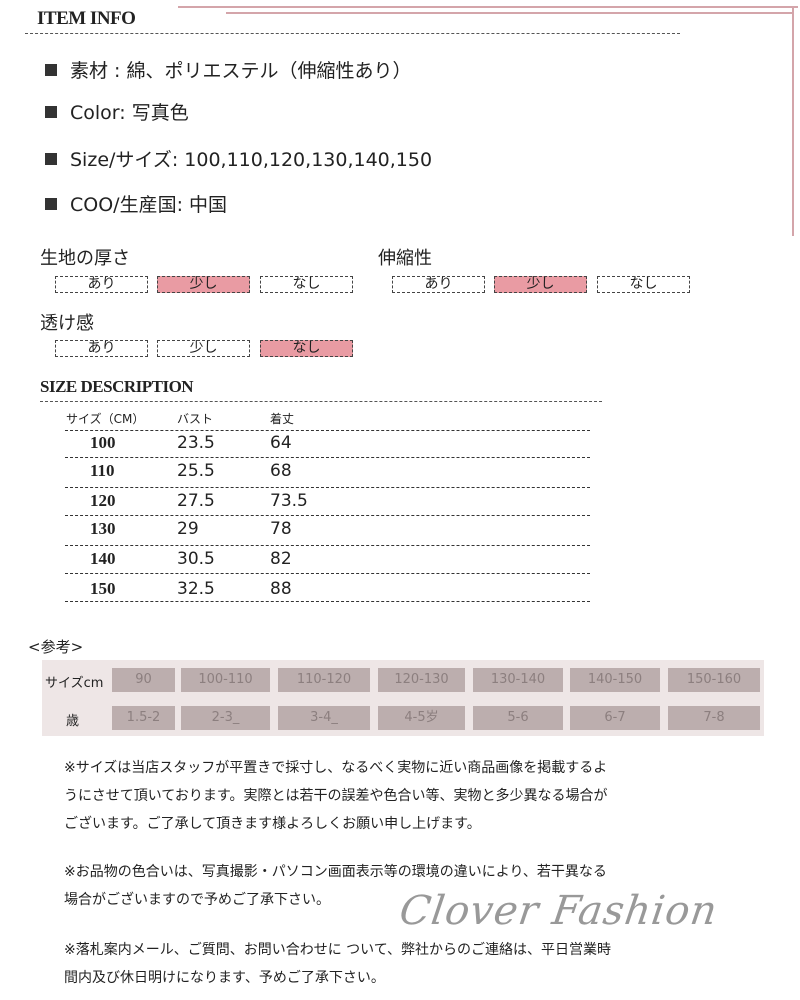 Image resolution: width=800 pixels, height=1000 pixels. Describe the element at coordinates (103, 500) in the screenshot. I see `cell-size: 120` at that location.